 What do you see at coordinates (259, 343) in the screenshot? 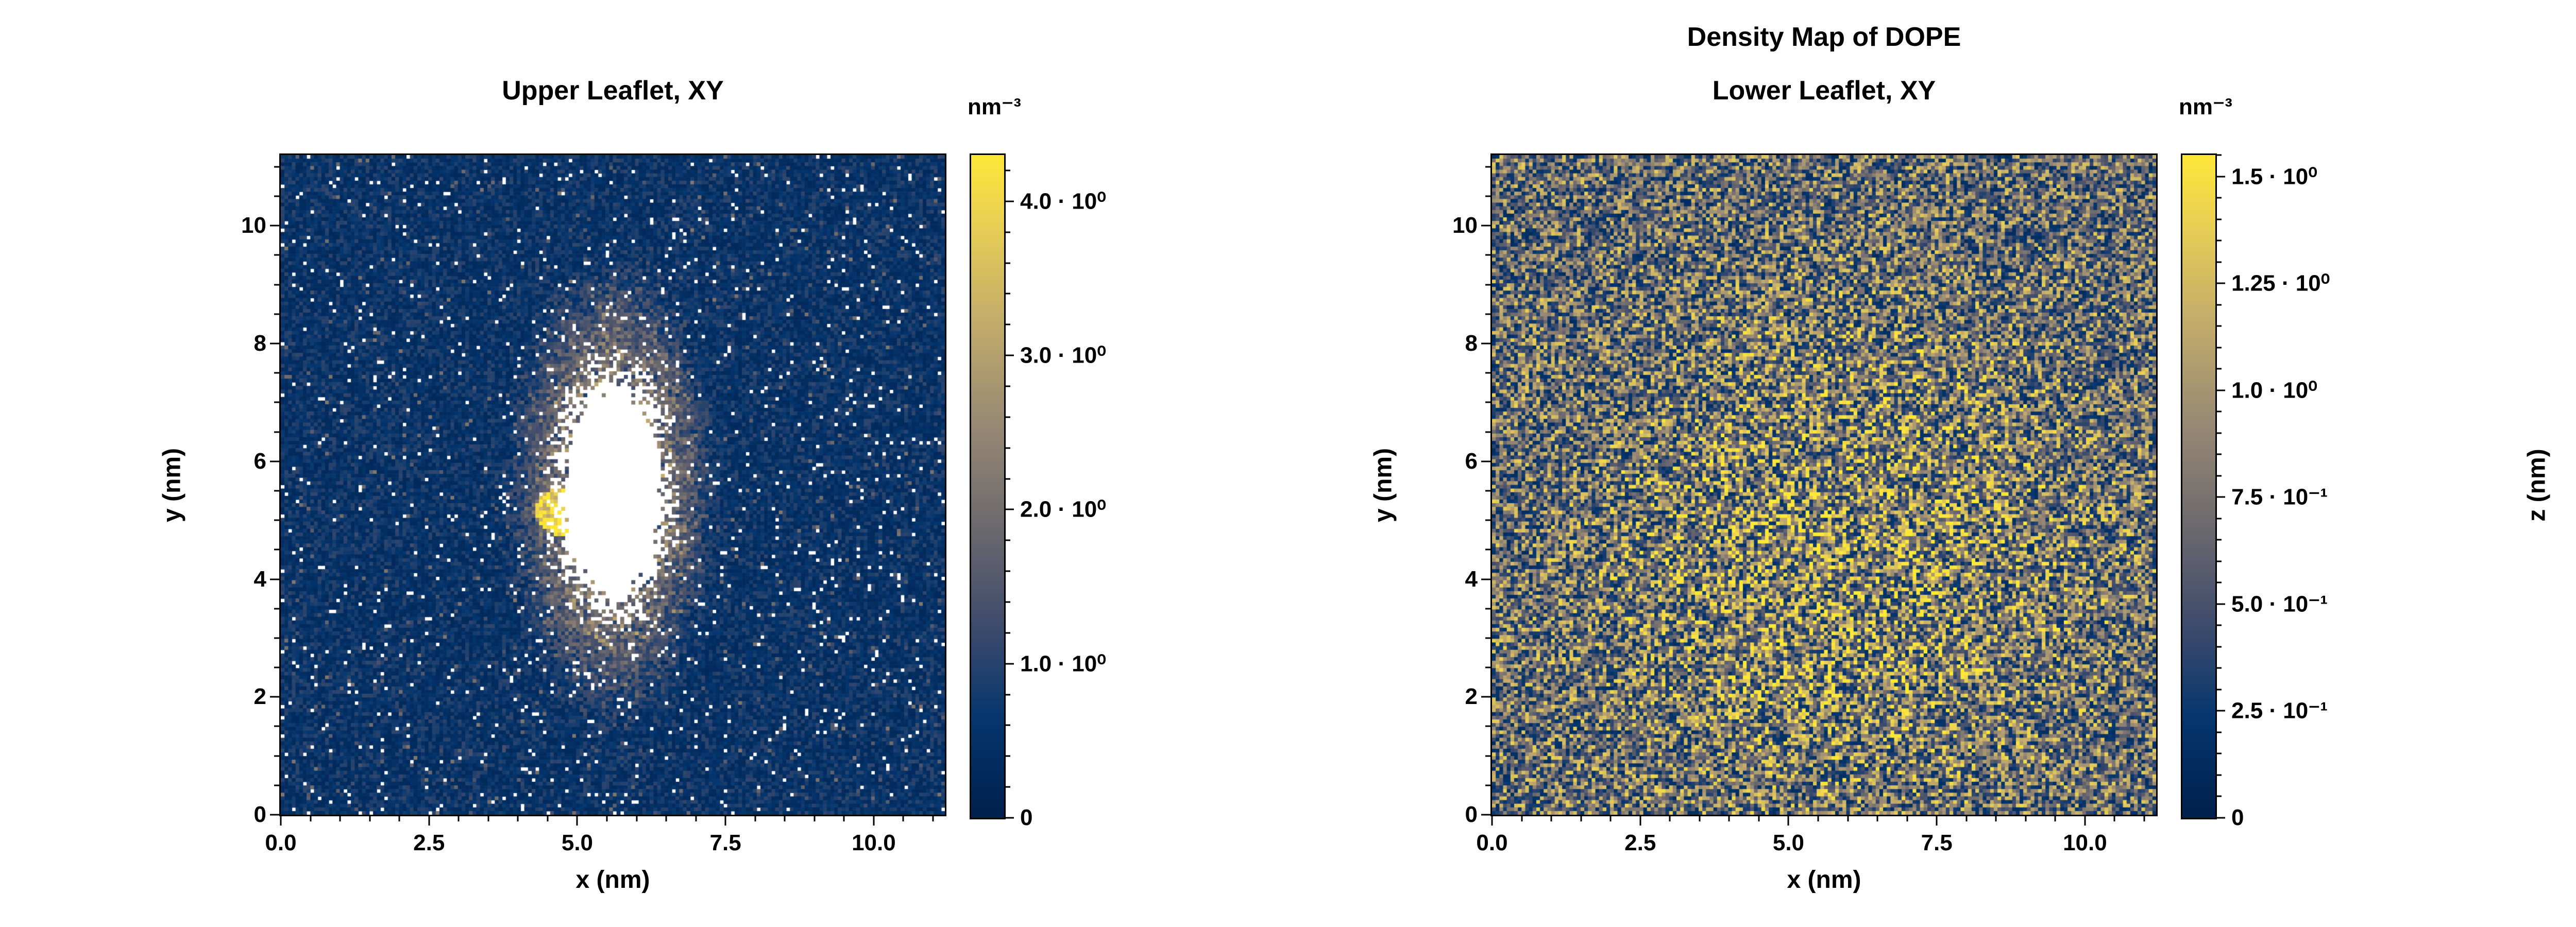
I see `y-axis-tick-label: 8` at bounding box center [259, 343].